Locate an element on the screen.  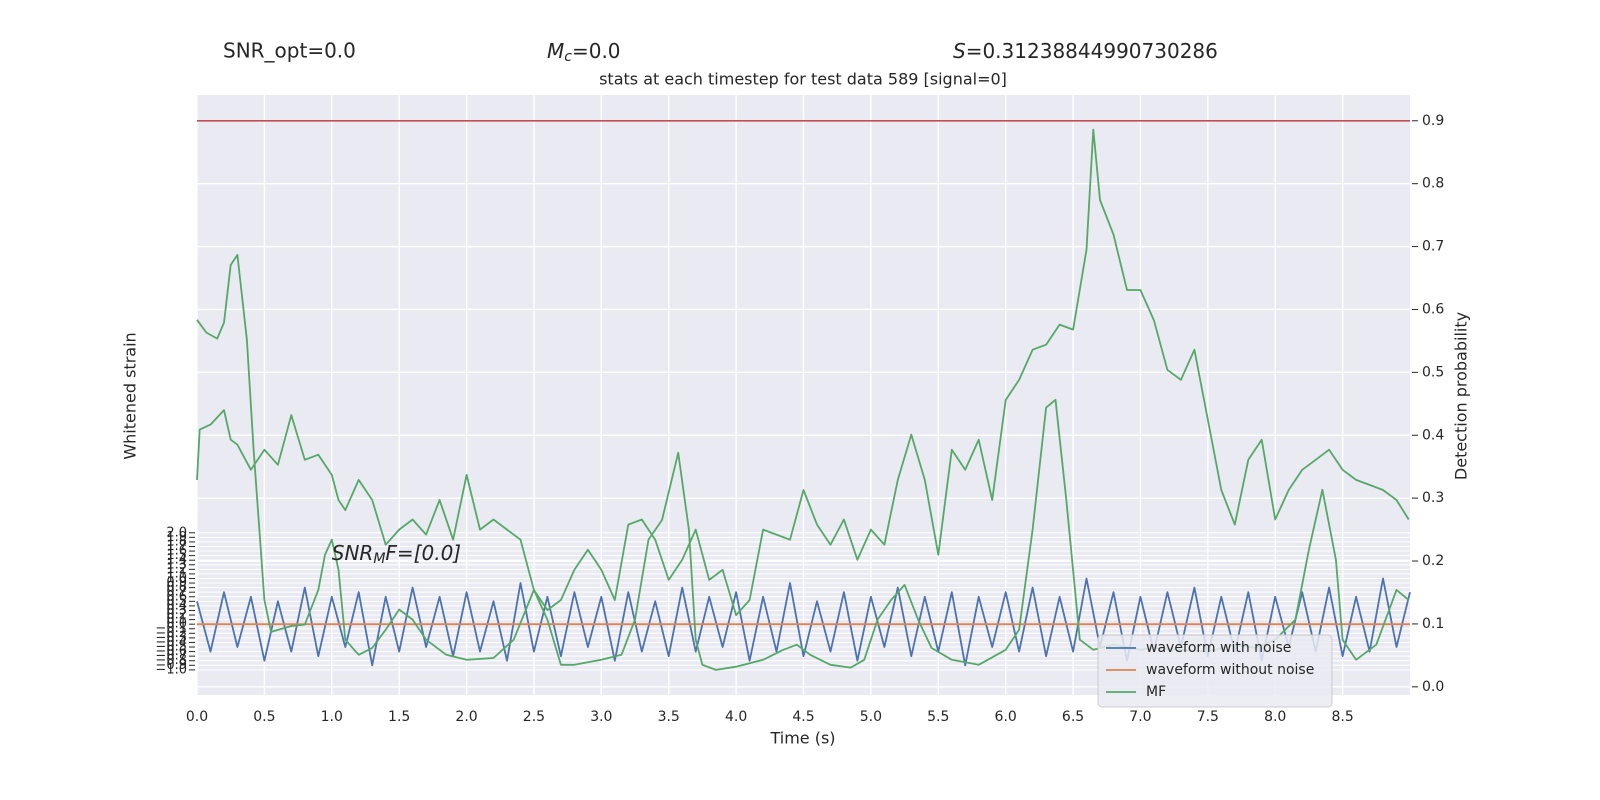
x-axis-label: Time (s) is located at coordinates (802, 738).